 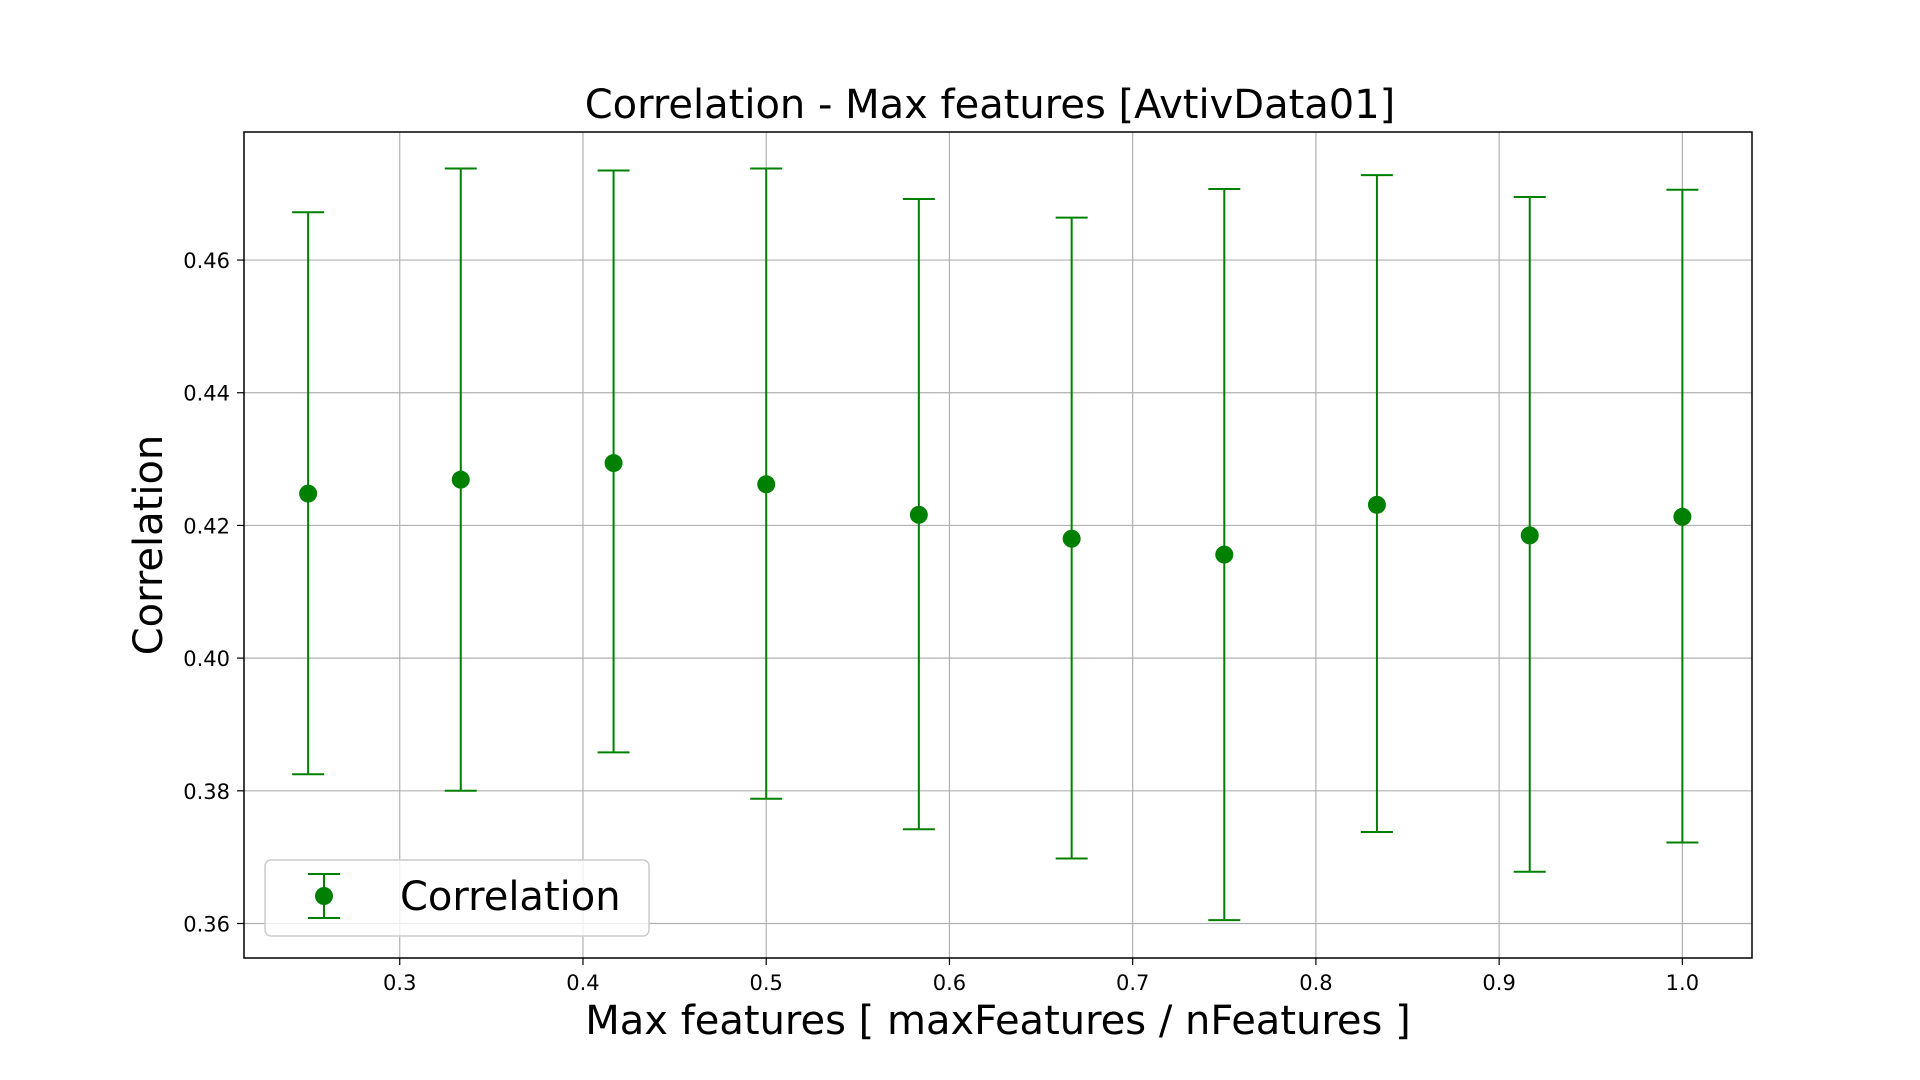 What do you see at coordinates (510, 897) in the screenshot?
I see `legend-label: Correlation` at bounding box center [510, 897].